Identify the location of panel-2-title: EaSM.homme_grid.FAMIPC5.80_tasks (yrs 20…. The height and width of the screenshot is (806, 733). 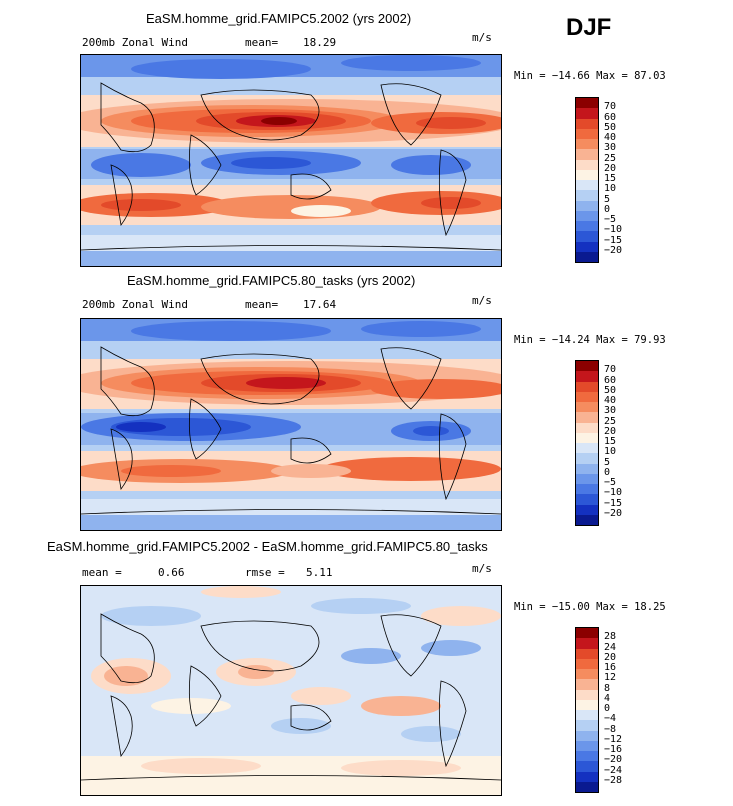
(271, 280).